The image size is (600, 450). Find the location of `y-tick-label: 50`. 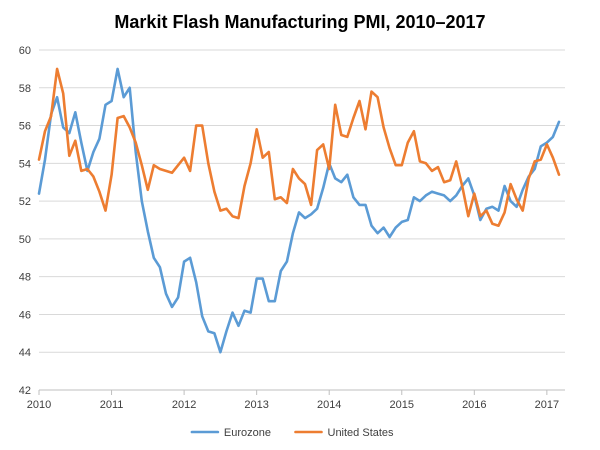

y-tick-label: 50 is located at coordinates (25, 240).